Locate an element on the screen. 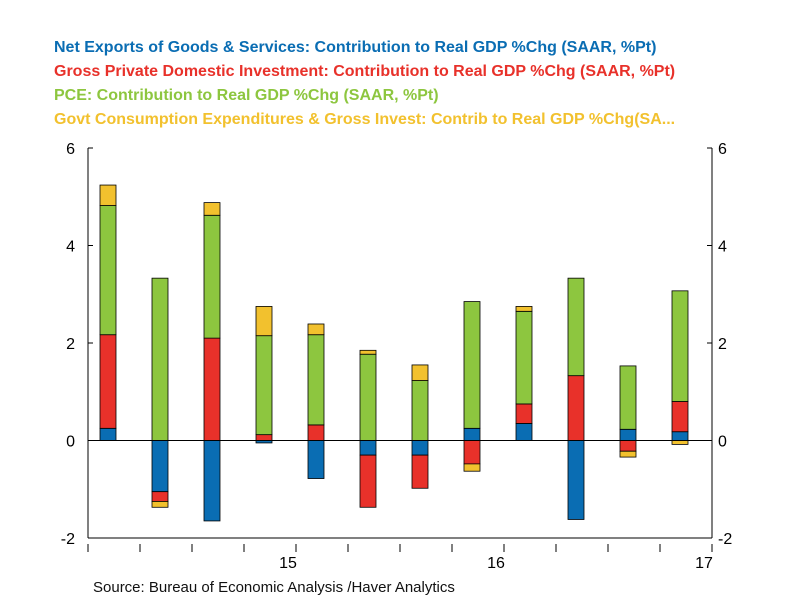  y-tick-label-right: 0 is located at coordinates (722, 442).